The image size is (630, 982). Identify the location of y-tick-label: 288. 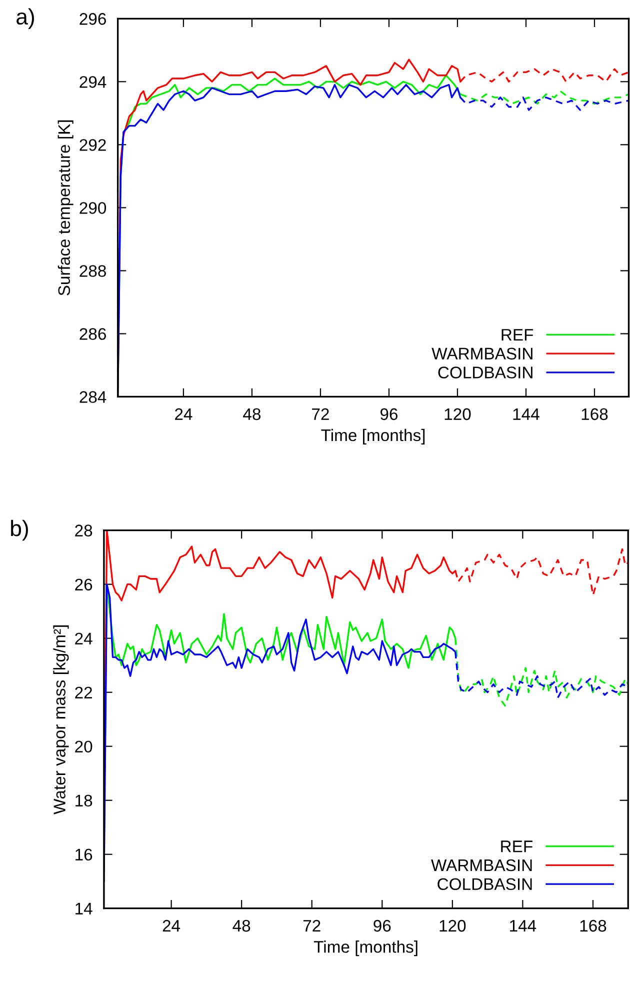
(93, 271).